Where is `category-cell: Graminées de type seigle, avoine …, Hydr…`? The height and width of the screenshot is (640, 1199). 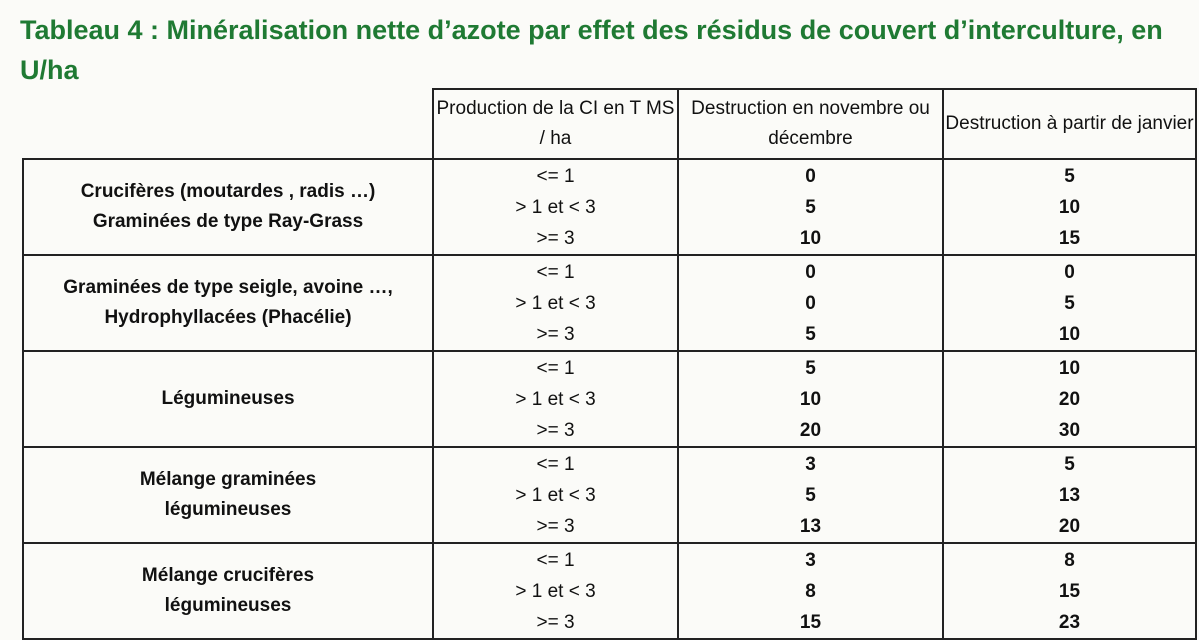 category-cell: Graminées de type seigle, avoine …, Hydr… is located at coordinates (228, 303).